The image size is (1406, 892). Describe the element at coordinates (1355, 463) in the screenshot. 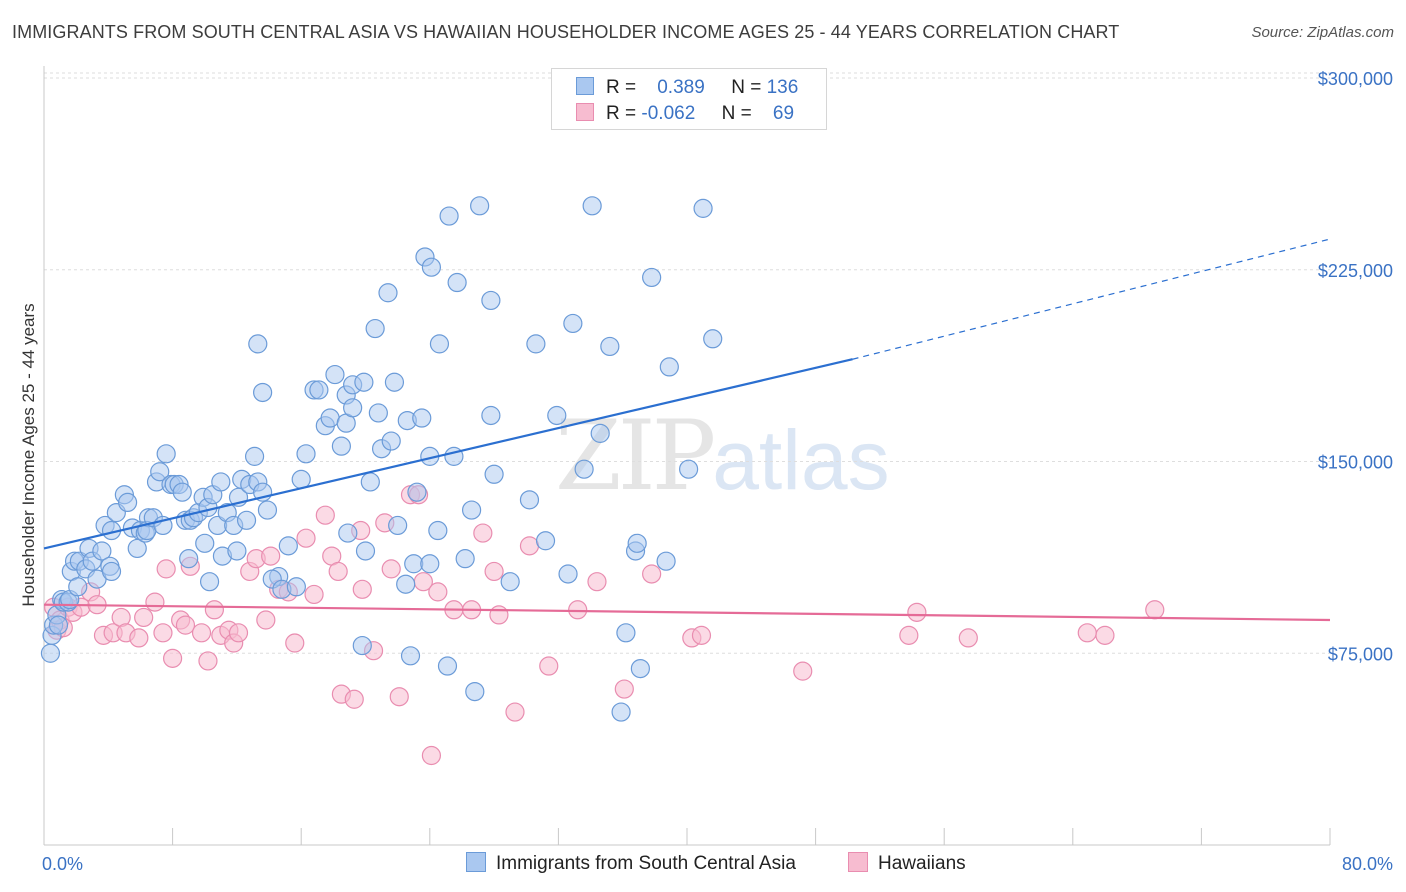

I see `y-tick-label: $150,000` at that location.